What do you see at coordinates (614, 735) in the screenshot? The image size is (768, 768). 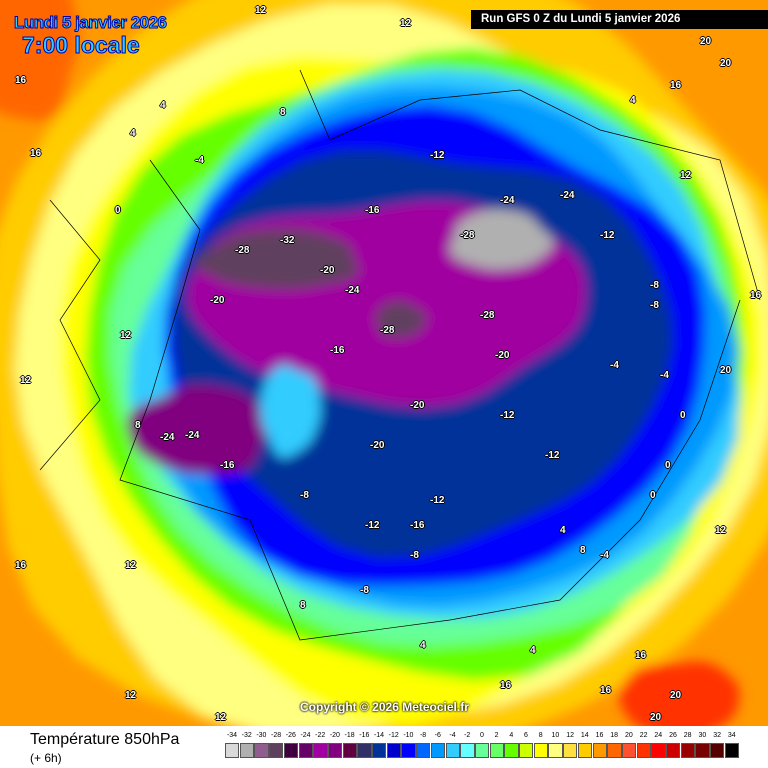 I see `scale-tick: 18` at bounding box center [614, 735].